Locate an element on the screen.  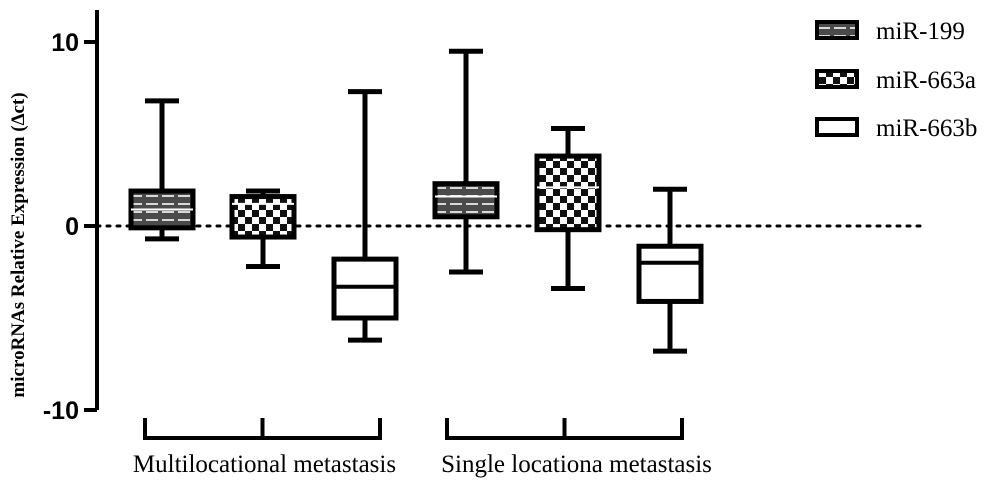
box-mir-663a-group2 is located at coordinates (568, 208).